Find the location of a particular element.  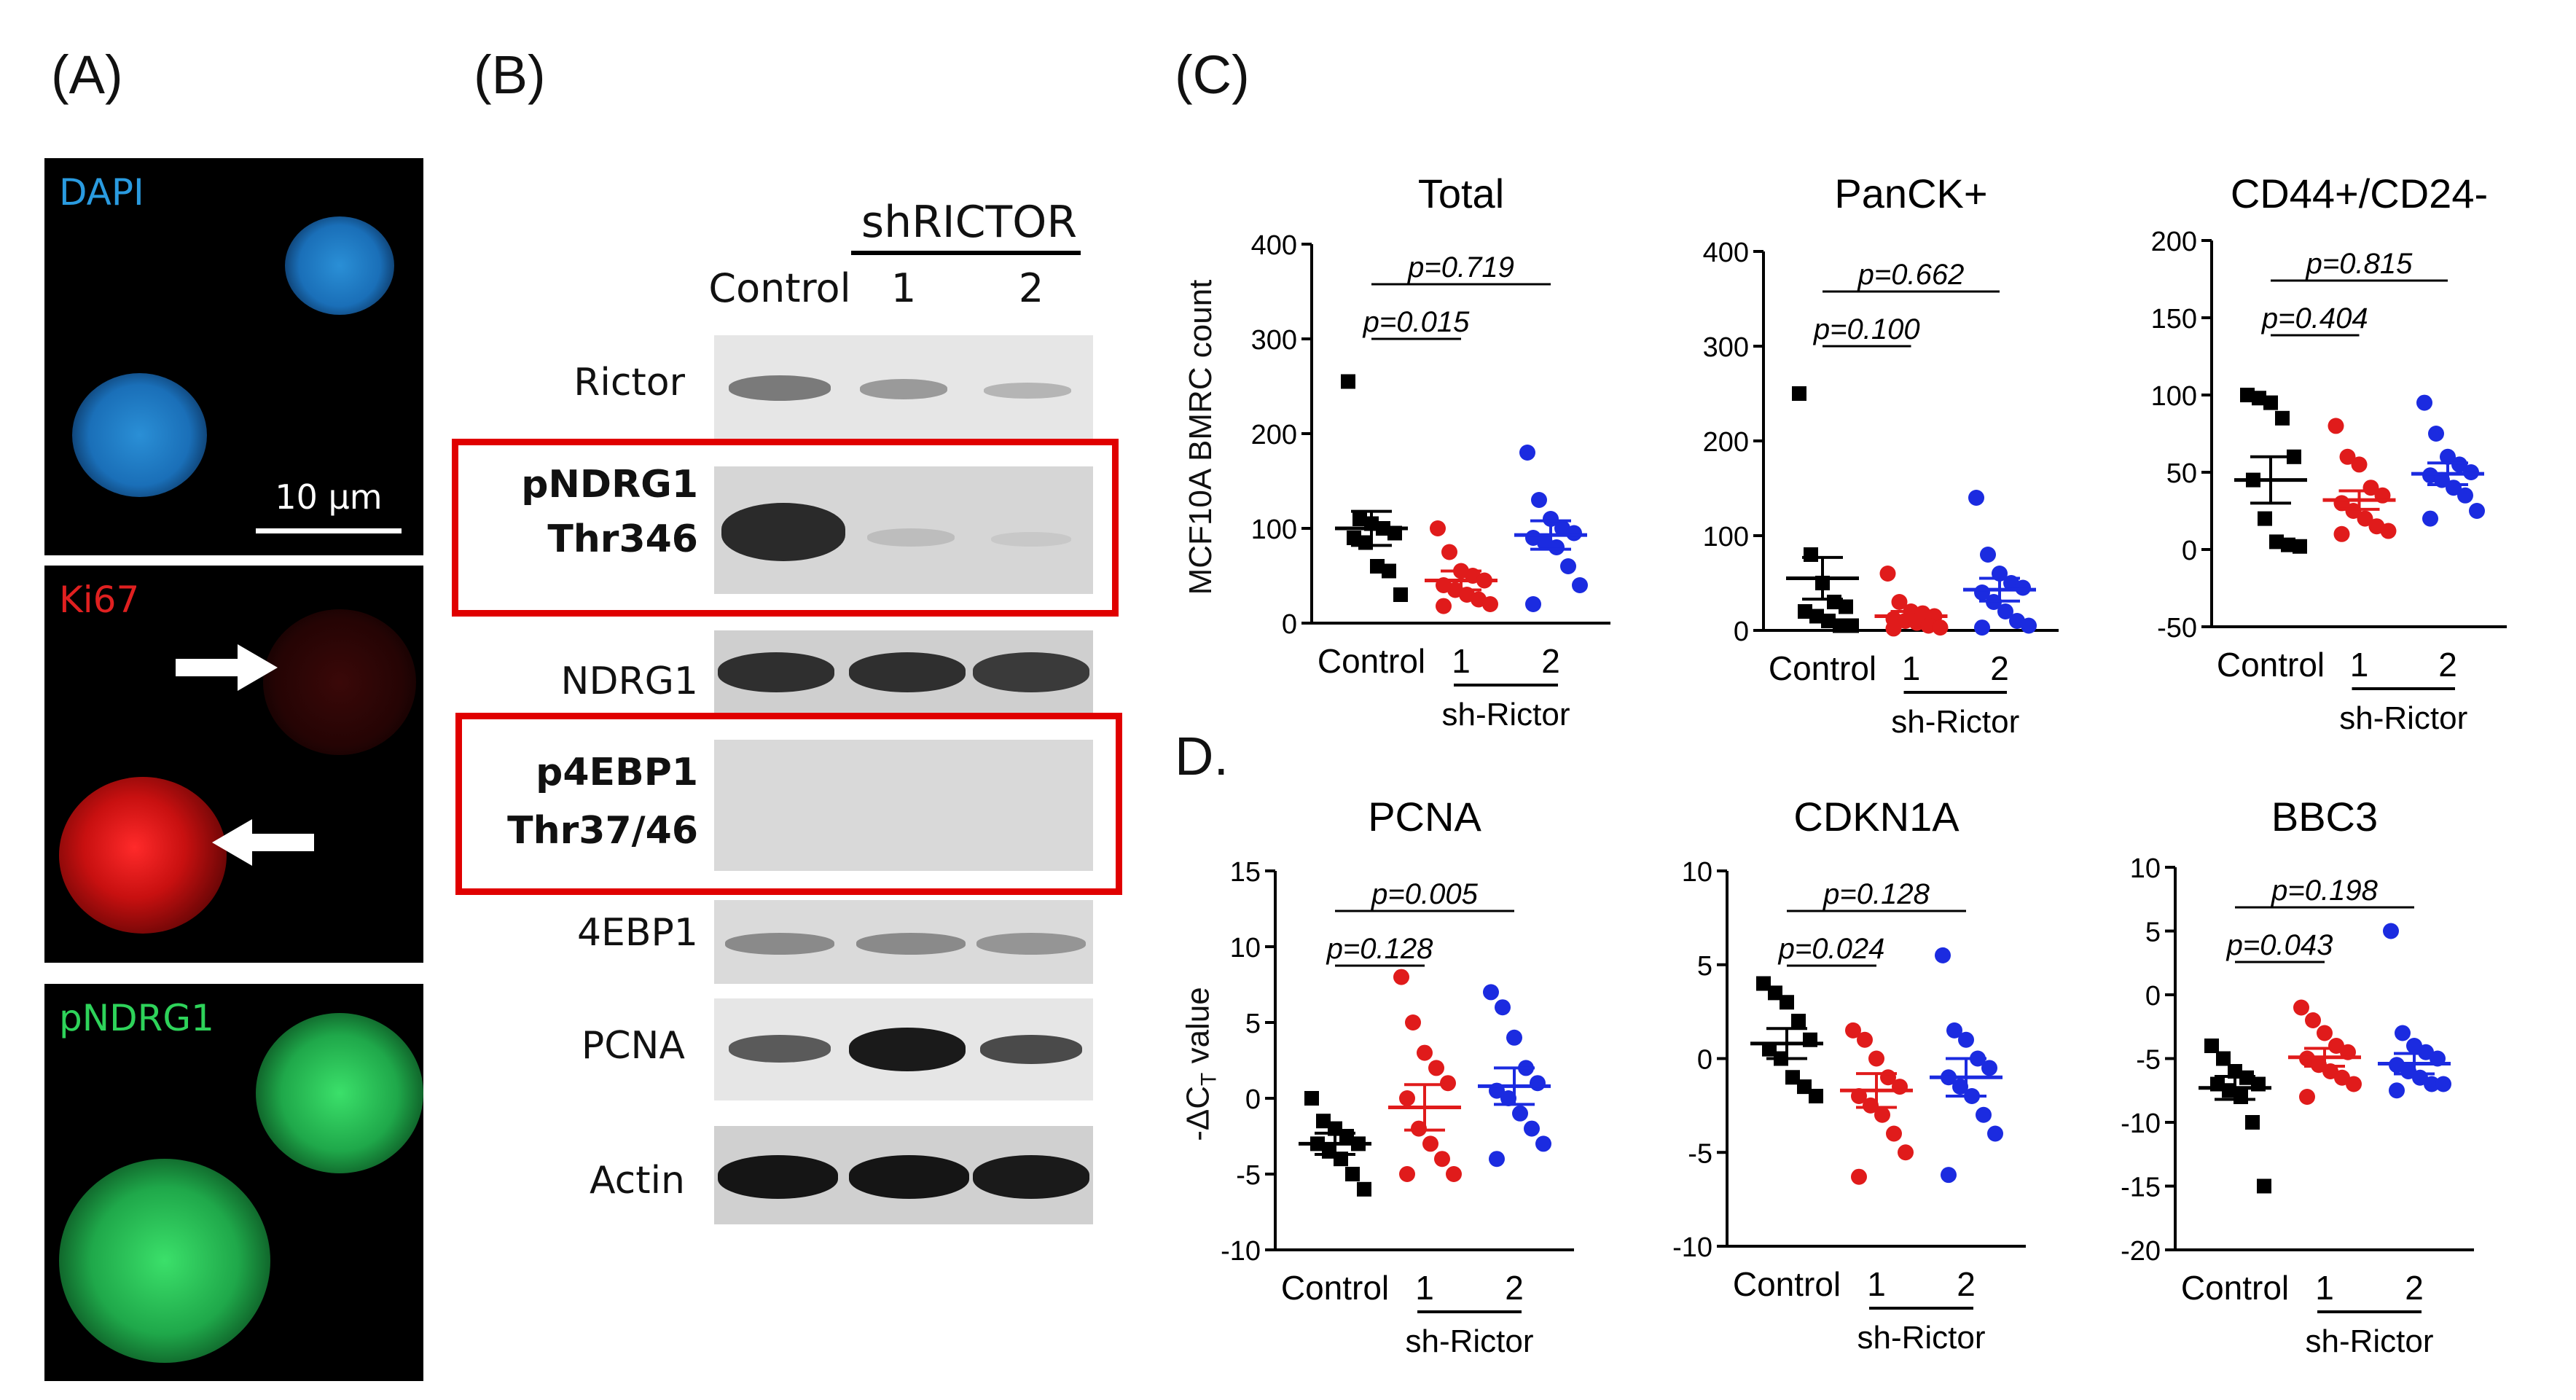

row-label-rictor: Rictor is located at coordinates (629, 382).